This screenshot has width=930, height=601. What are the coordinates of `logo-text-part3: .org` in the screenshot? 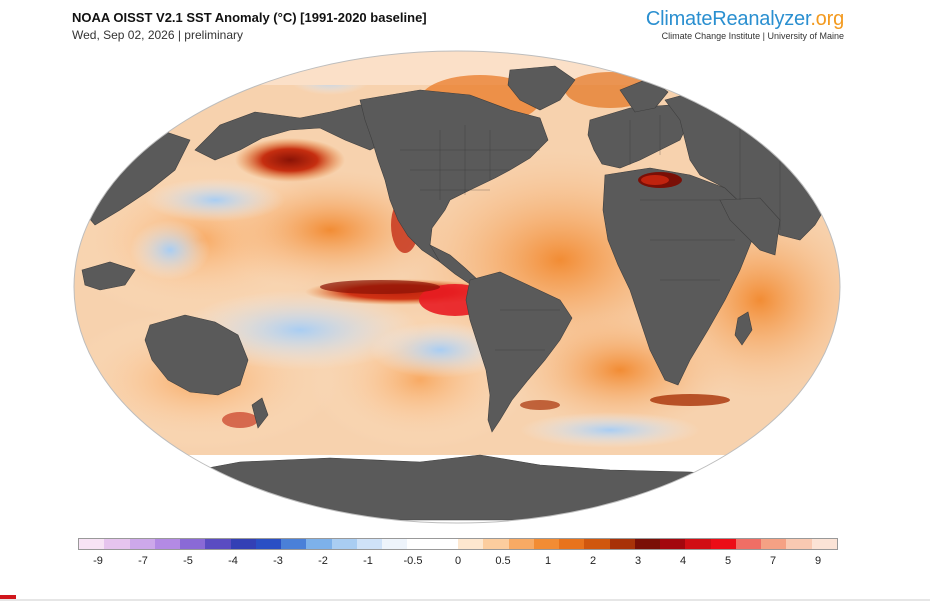 It's located at (827, 19).